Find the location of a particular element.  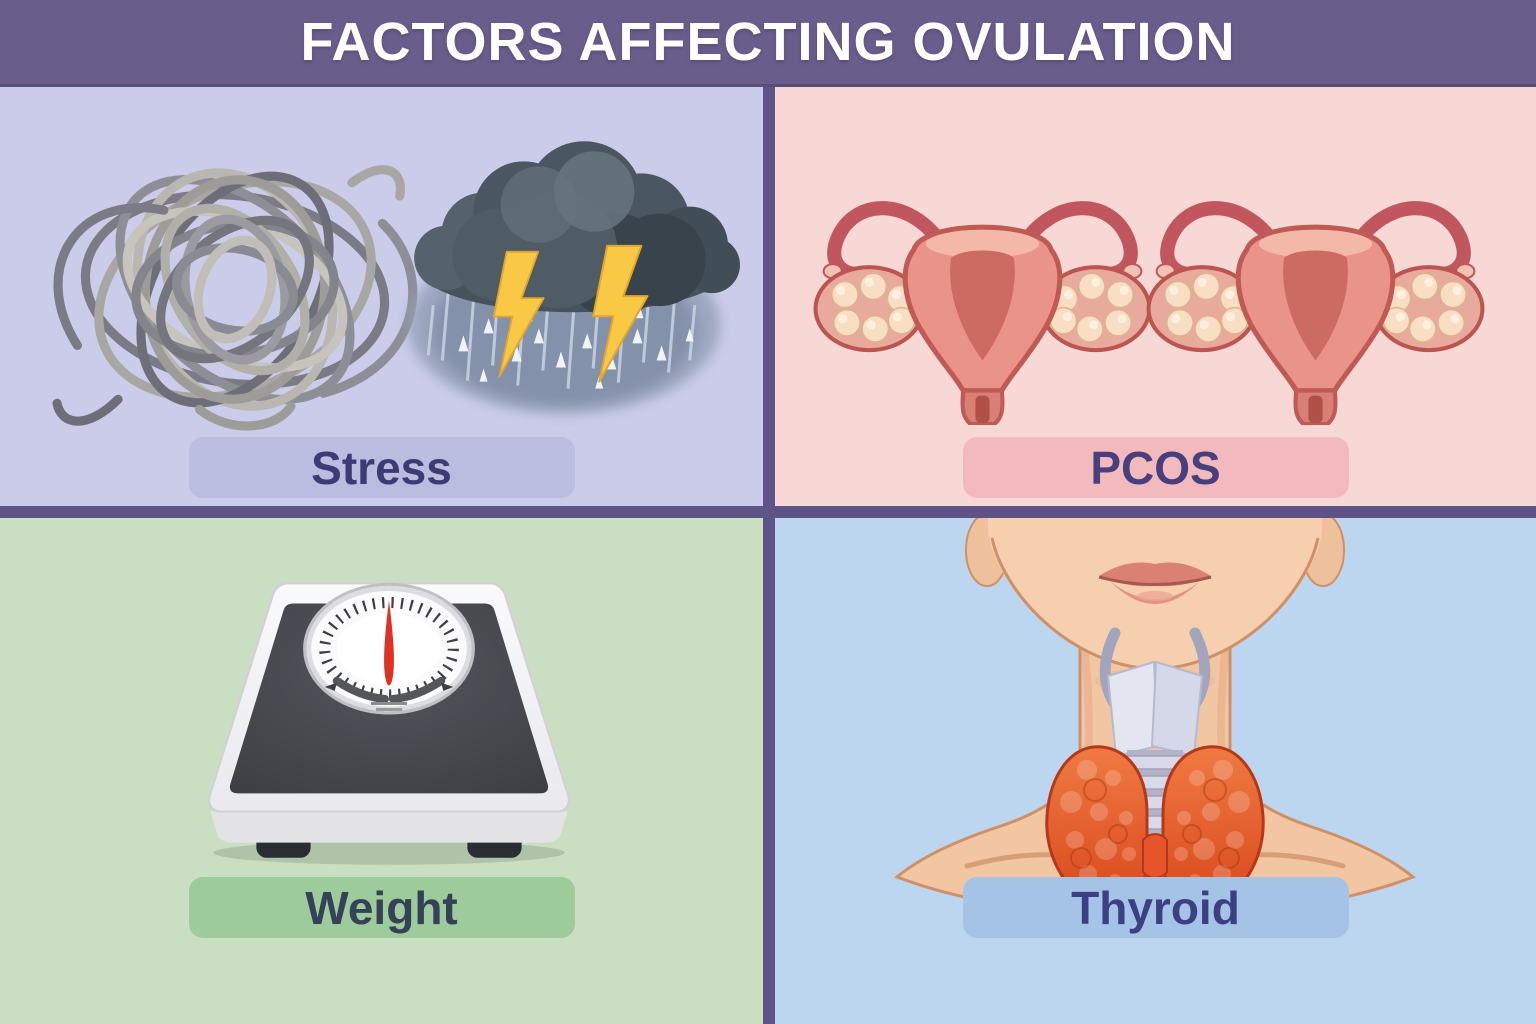

header: FACTORS AFFECTING OVULATION is located at coordinates (768, 43).